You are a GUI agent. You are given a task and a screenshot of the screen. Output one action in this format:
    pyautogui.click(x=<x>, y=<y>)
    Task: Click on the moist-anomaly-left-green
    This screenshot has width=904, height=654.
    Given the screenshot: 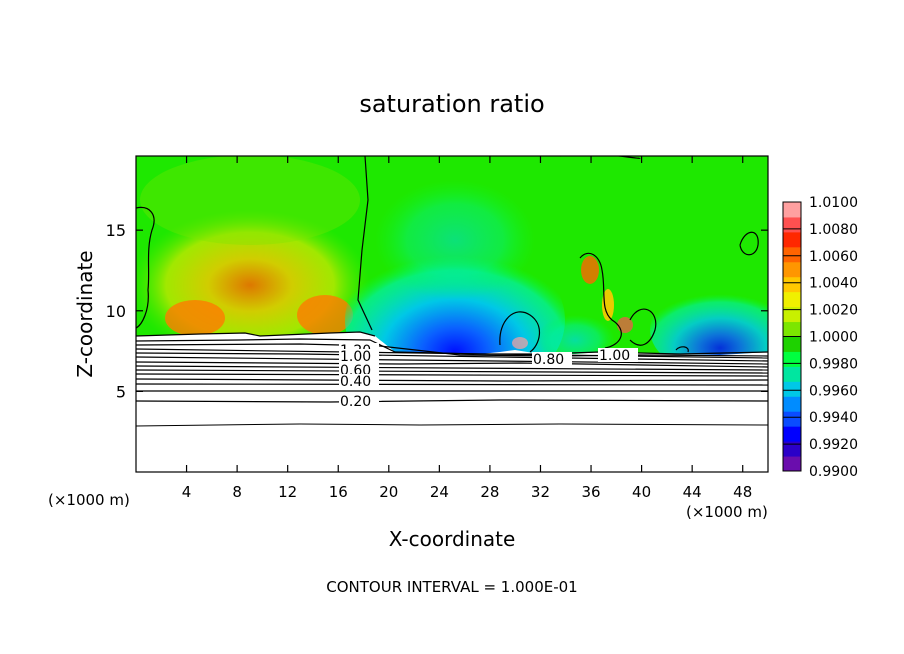 What is the action you would take?
    pyautogui.click(x=250, y=200)
    